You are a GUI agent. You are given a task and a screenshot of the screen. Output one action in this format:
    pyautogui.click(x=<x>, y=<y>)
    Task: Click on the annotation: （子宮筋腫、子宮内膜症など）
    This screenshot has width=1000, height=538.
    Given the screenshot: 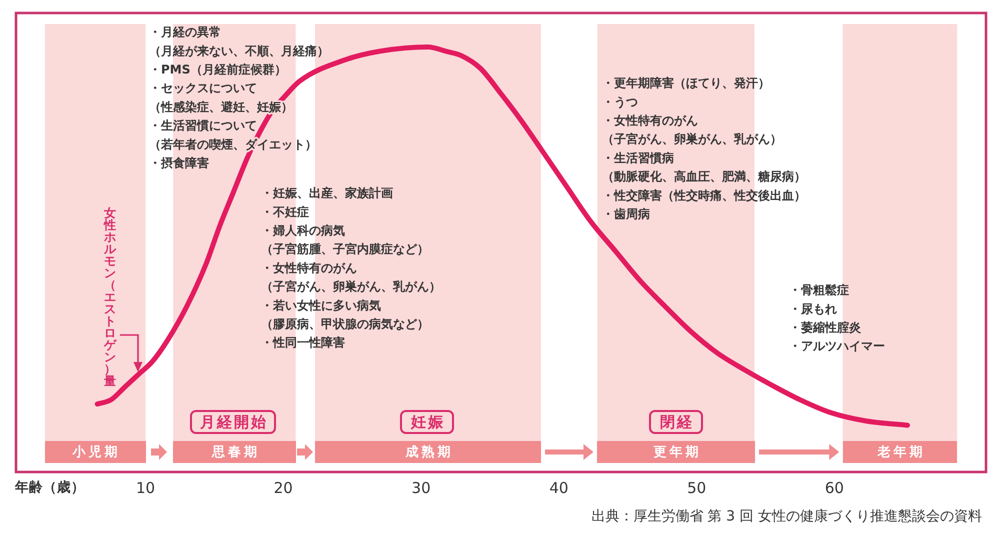 What is the action you would take?
    pyautogui.click(x=345, y=249)
    